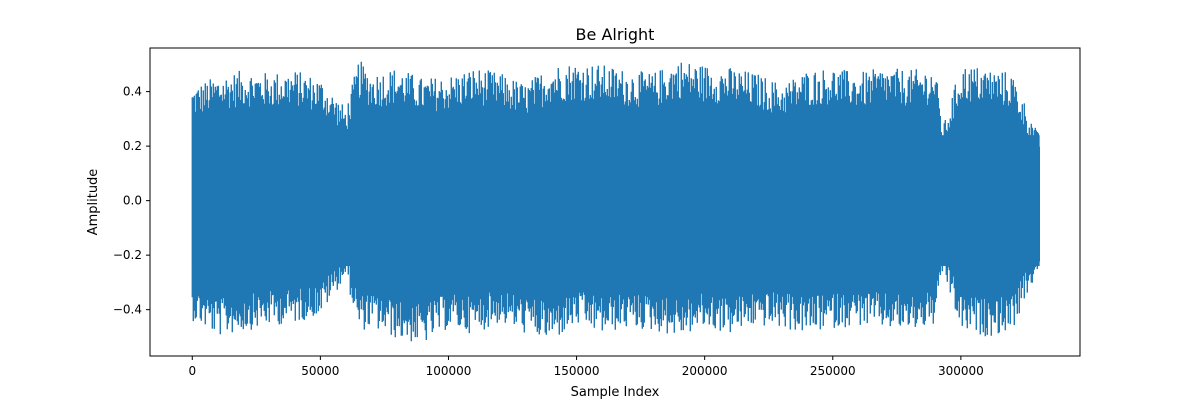  I want to click on y-axis-ticks: −0.4 −0.2 0.0 0.2 0.4, so click(131, 201).